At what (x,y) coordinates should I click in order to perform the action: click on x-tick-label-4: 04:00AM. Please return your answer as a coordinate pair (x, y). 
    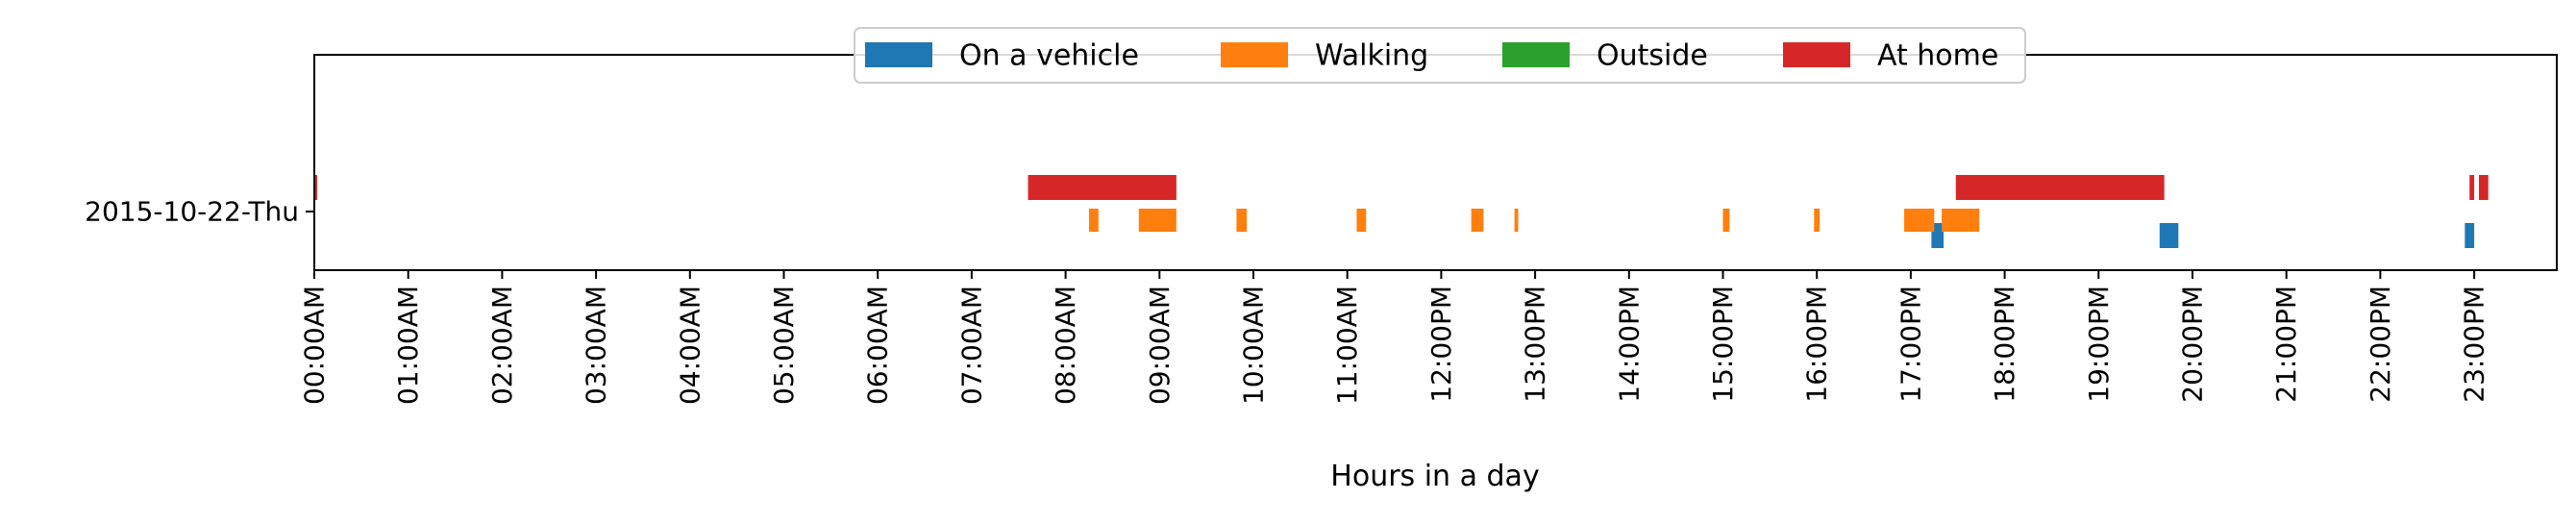
    Looking at the image, I should click on (690, 346).